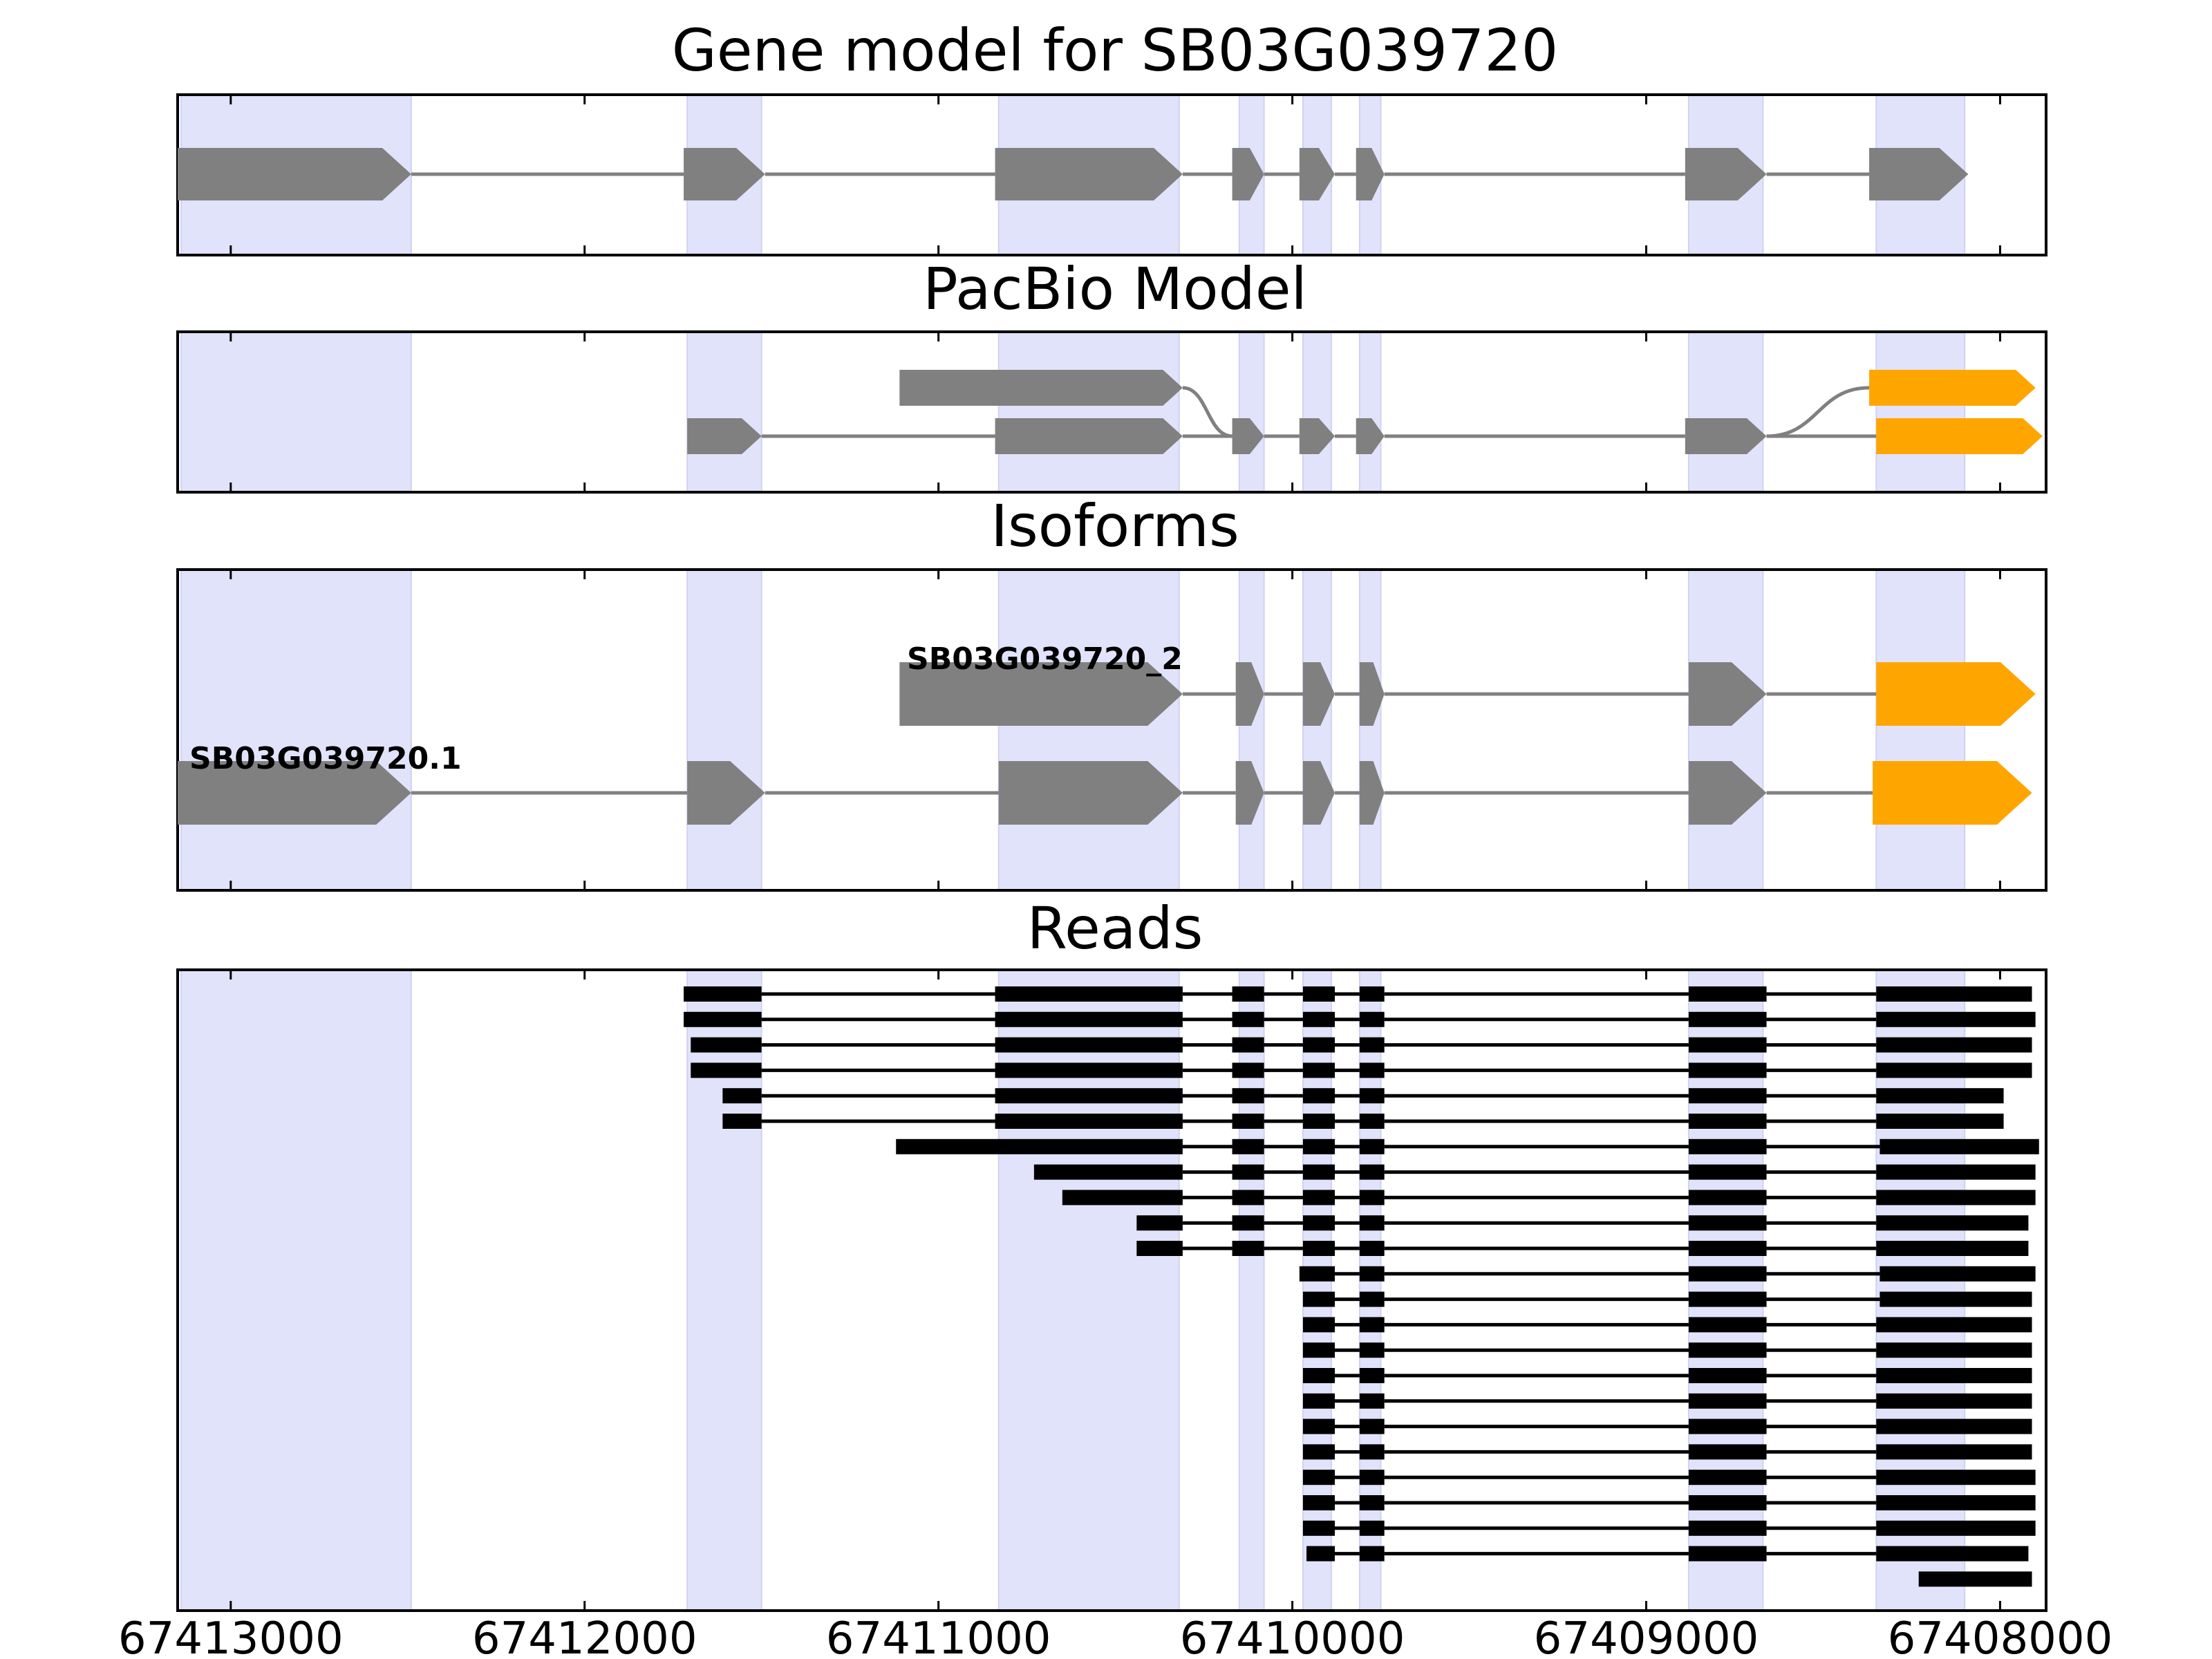 Image resolution: width=2212 pixels, height=1659 pixels. Describe the element at coordinates (325, 758) in the screenshot. I see `isoform-label-1: SB03G039720.1` at that location.